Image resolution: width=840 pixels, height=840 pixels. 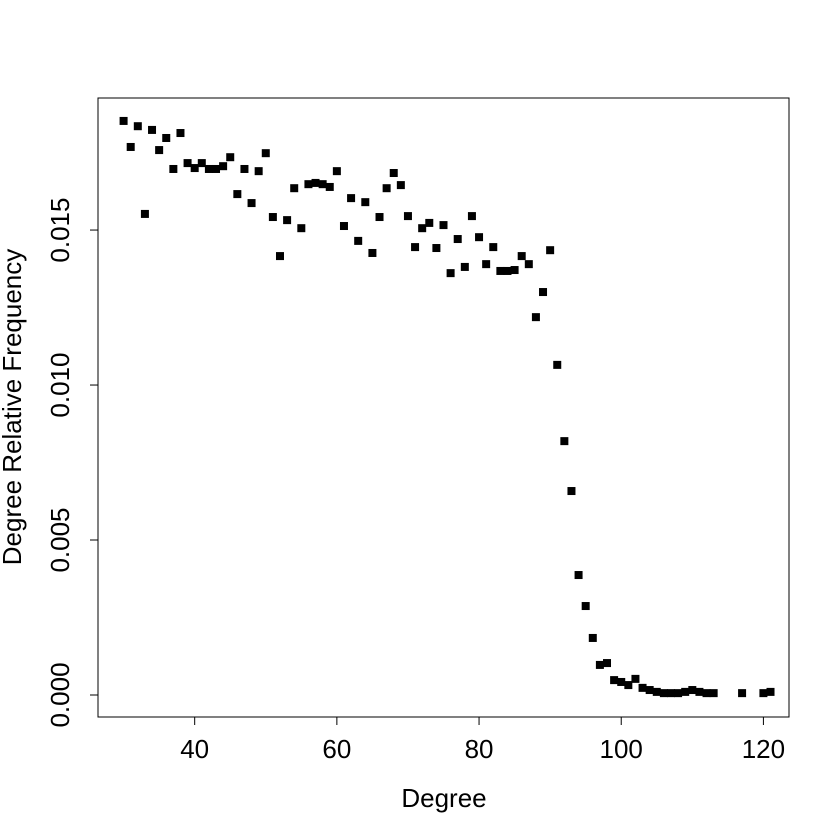 What do you see at coordinates (621, 749) in the screenshot?
I see `x-tick-label: 100` at bounding box center [621, 749].